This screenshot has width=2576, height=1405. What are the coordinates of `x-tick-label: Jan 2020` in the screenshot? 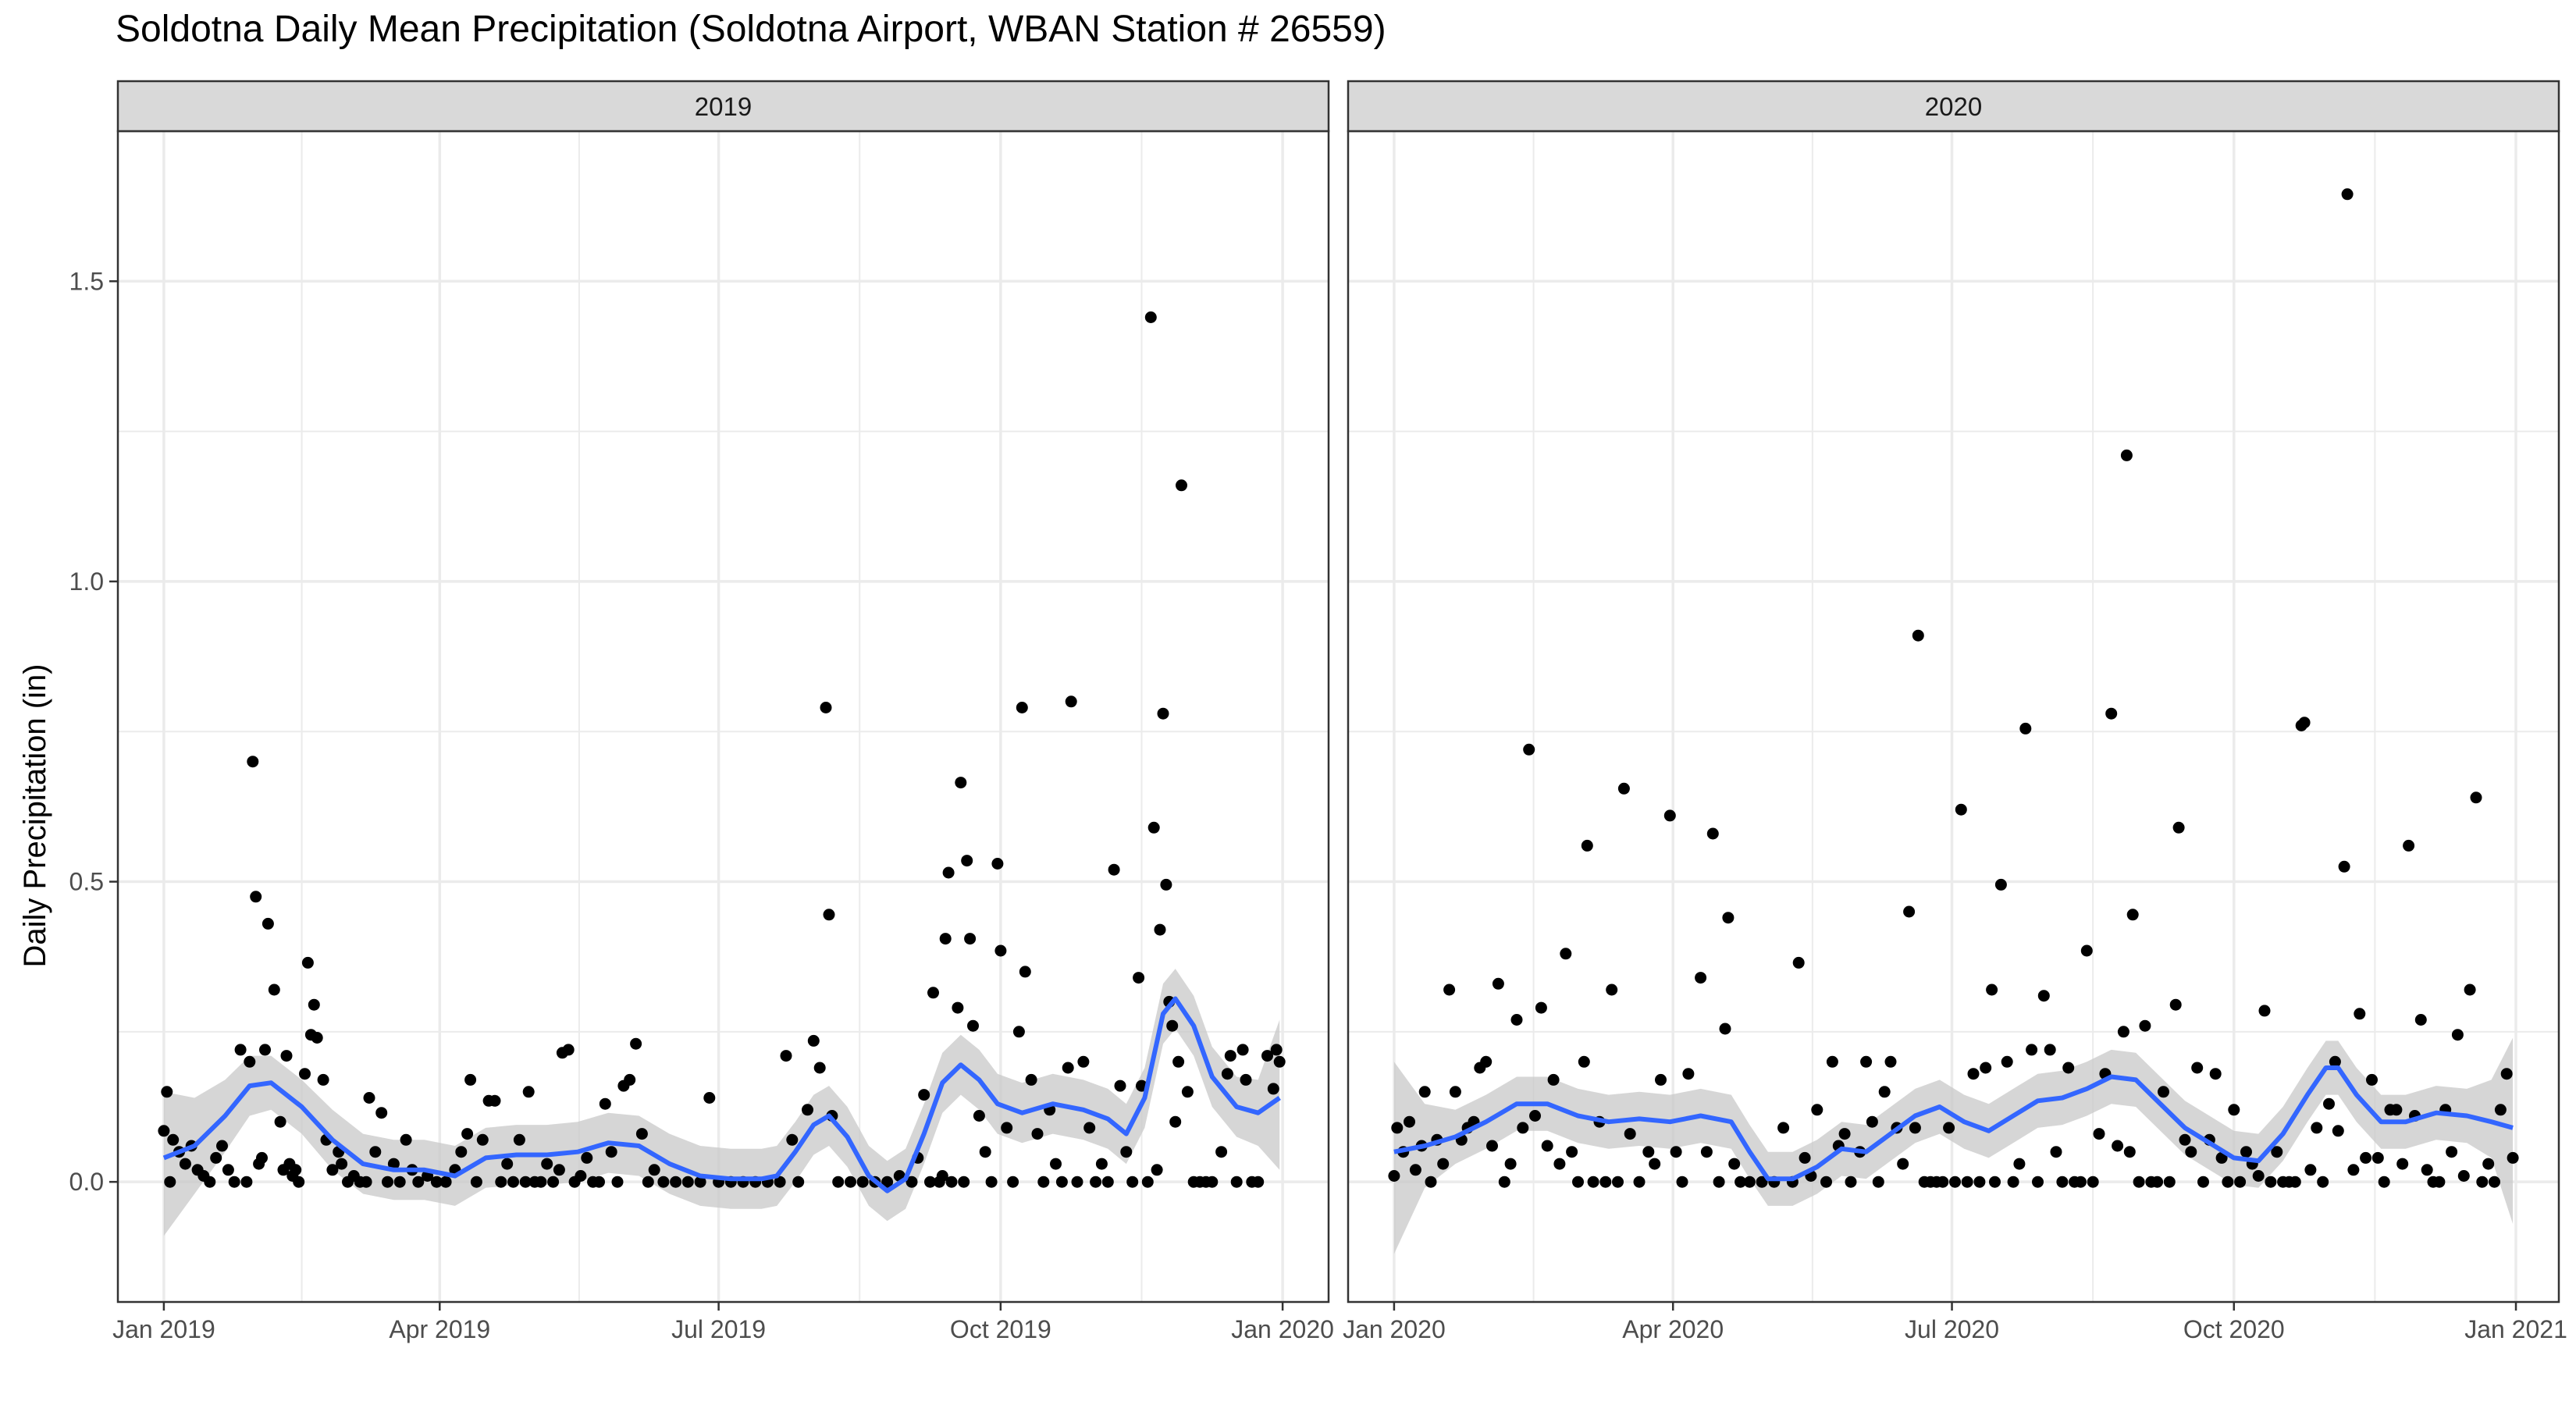 It's located at (1282, 1329).